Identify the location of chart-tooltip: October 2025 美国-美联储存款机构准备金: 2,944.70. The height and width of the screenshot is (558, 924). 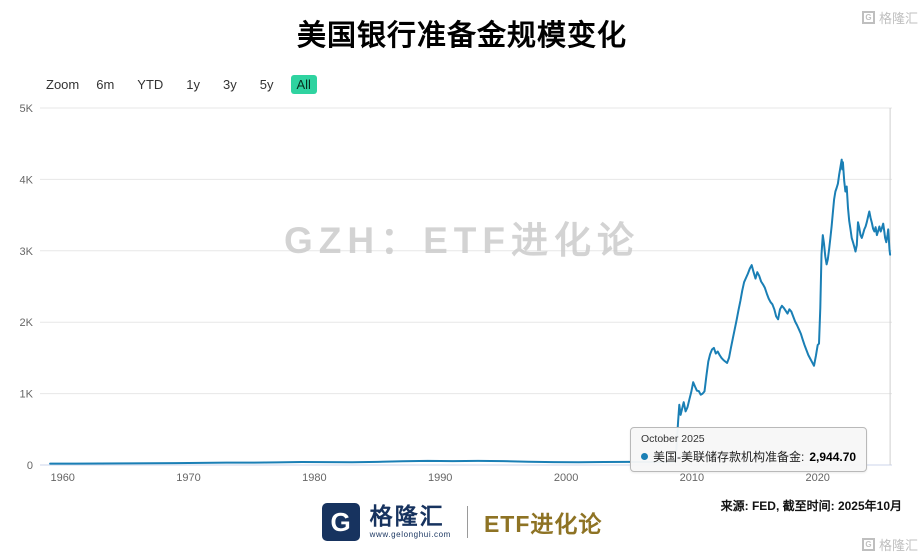
(749, 449).